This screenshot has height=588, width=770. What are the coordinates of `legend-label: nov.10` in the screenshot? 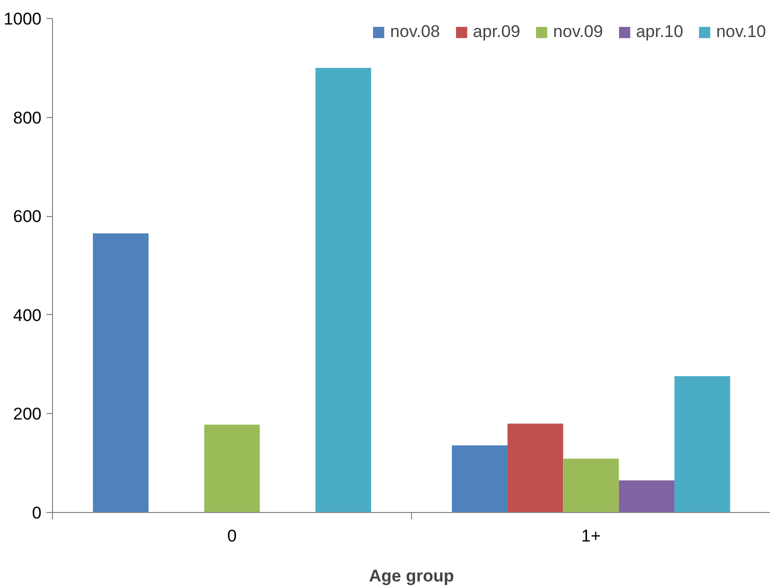 It's located at (741, 32).